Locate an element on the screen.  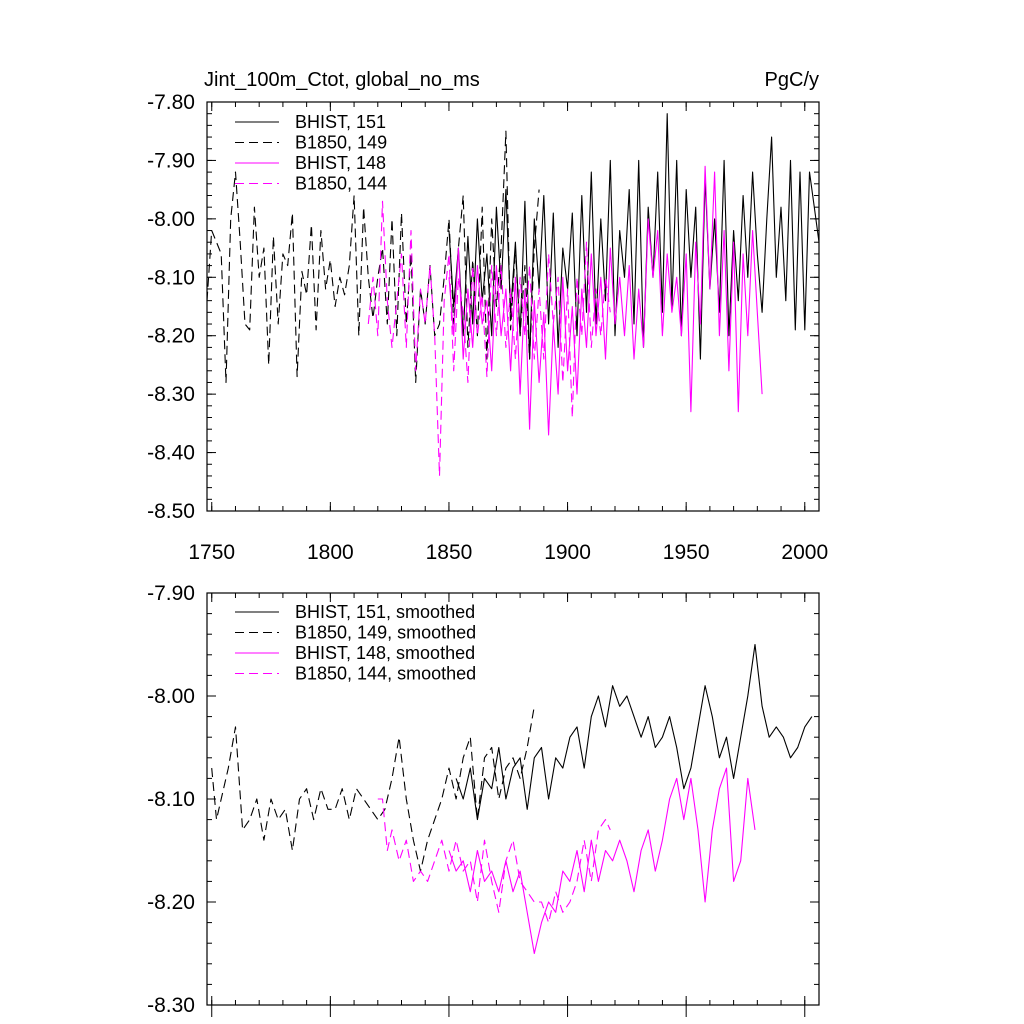
legend-label: BHIST, 151, smoothed is located at coordinates (385, 612).